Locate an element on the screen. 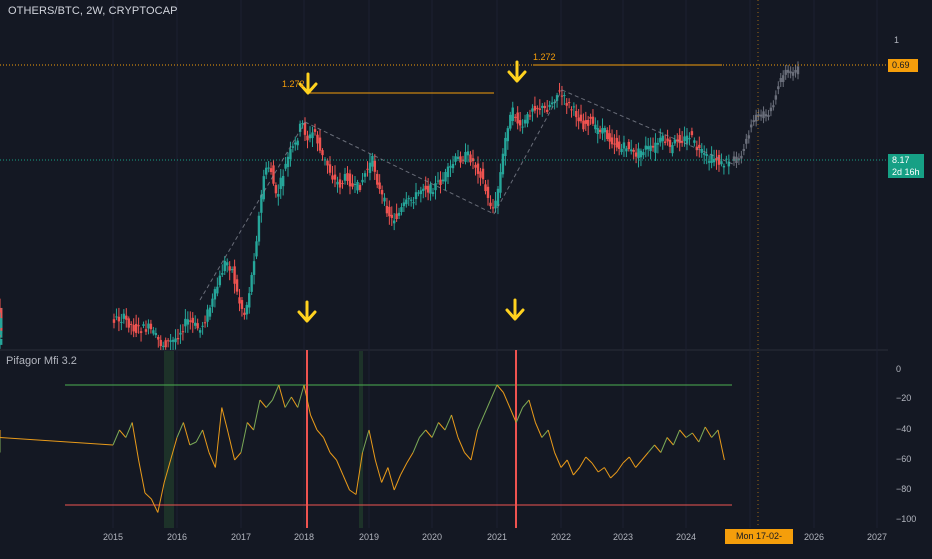  price-axis-label-top: 1 is located at coordinates (897, 40).